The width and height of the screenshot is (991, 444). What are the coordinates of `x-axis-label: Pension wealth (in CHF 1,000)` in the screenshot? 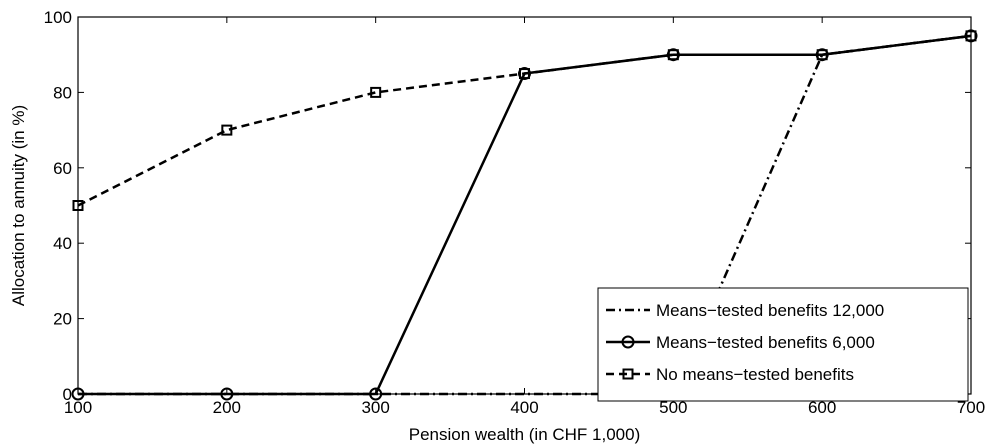 It's located at (525, 434).